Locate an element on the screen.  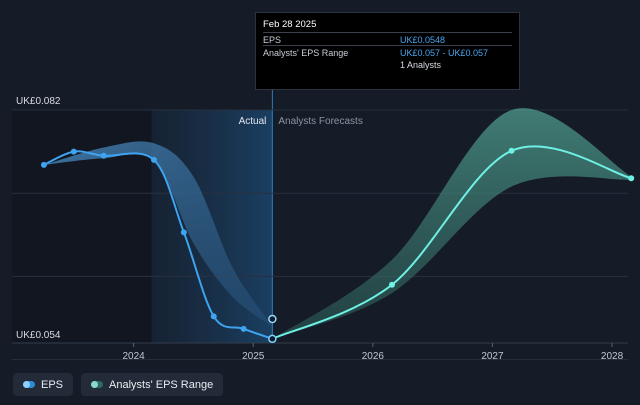
legend-eps-toggle: EPS is located at coordinates (43, 384).